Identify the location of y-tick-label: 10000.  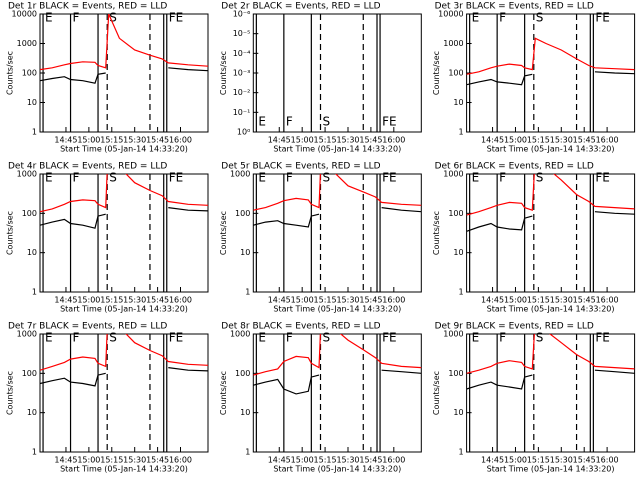
(24, 14).